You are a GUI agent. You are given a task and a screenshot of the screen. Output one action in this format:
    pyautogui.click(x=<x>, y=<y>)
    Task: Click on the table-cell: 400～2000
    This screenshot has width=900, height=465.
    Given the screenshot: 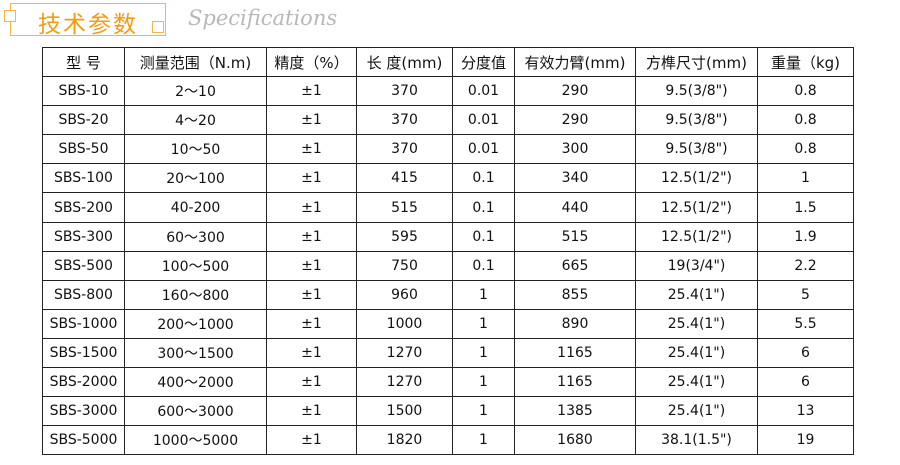 What is the action you would take?
    pyautogui.click(x=195, y=382)
    